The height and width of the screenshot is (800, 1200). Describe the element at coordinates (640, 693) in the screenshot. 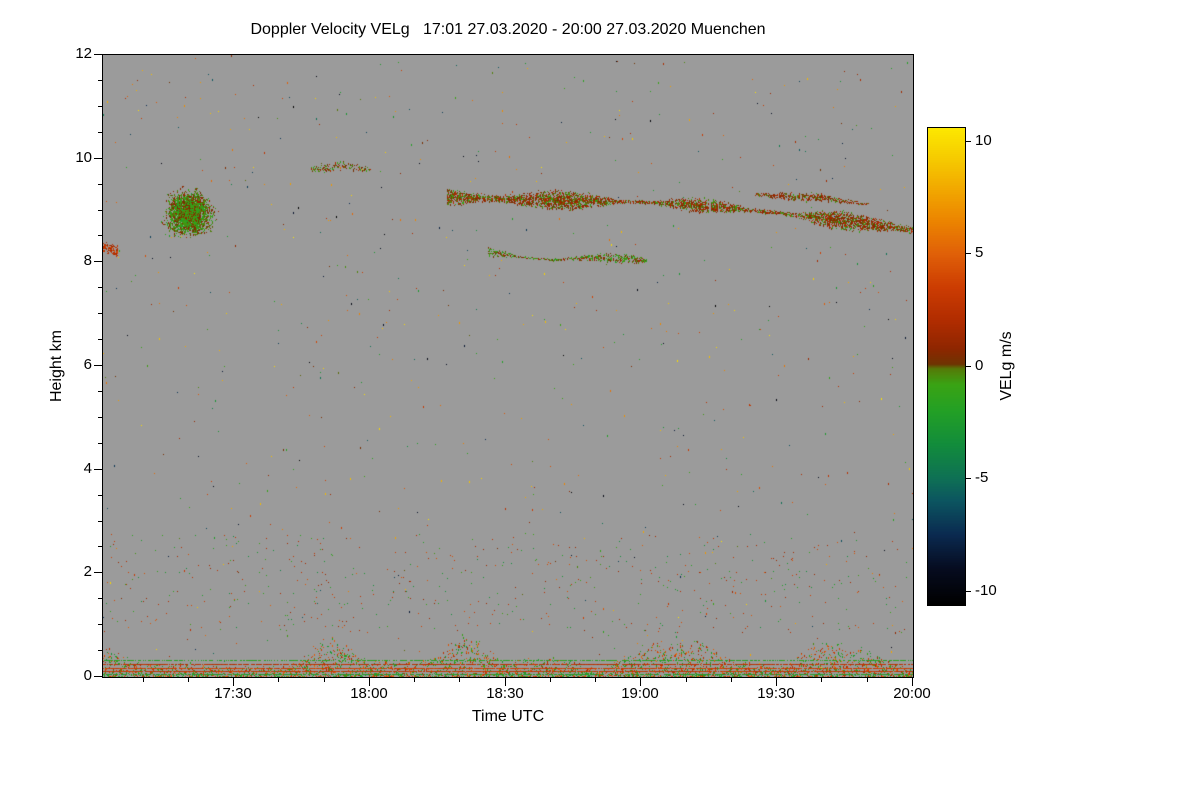

I see `x-tick-label: 19:00` at that location.